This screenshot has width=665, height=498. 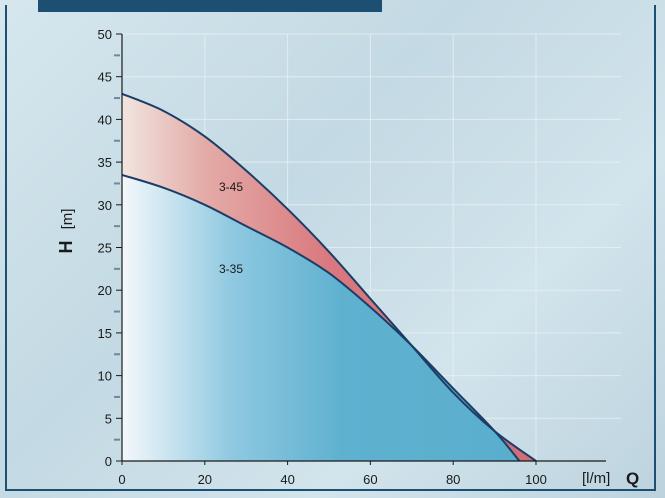 What do you see at coordinates (105, 162) in the screenshot?
I see `y-tick-label-35: 35` at bounding box center [105, 162].